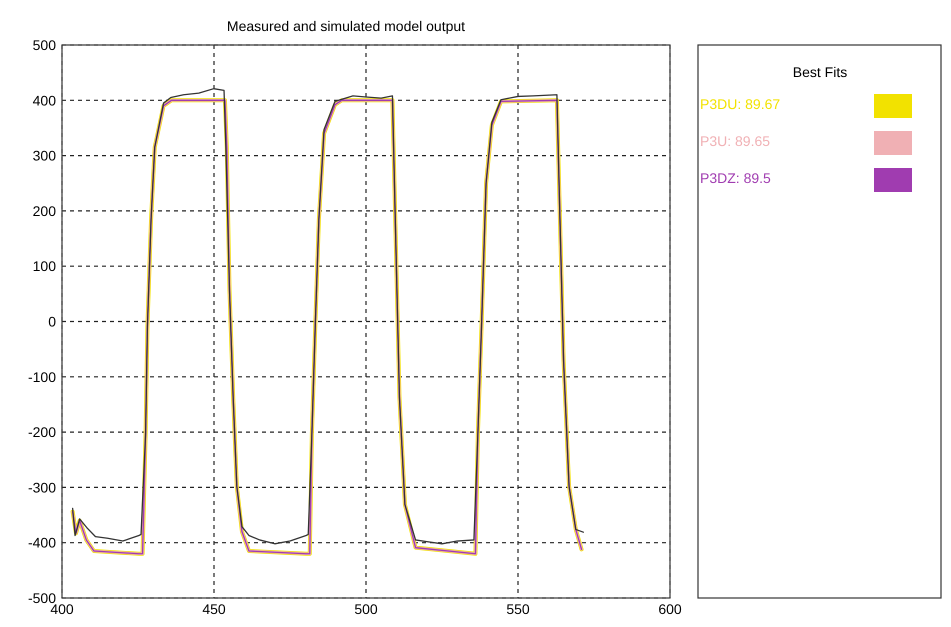 This screenshot has height=627, width=951. What do you see at coordinates (42, 542) in the screenshot?
I see `y-tick-label: -400` at bounding box center [42, 542].